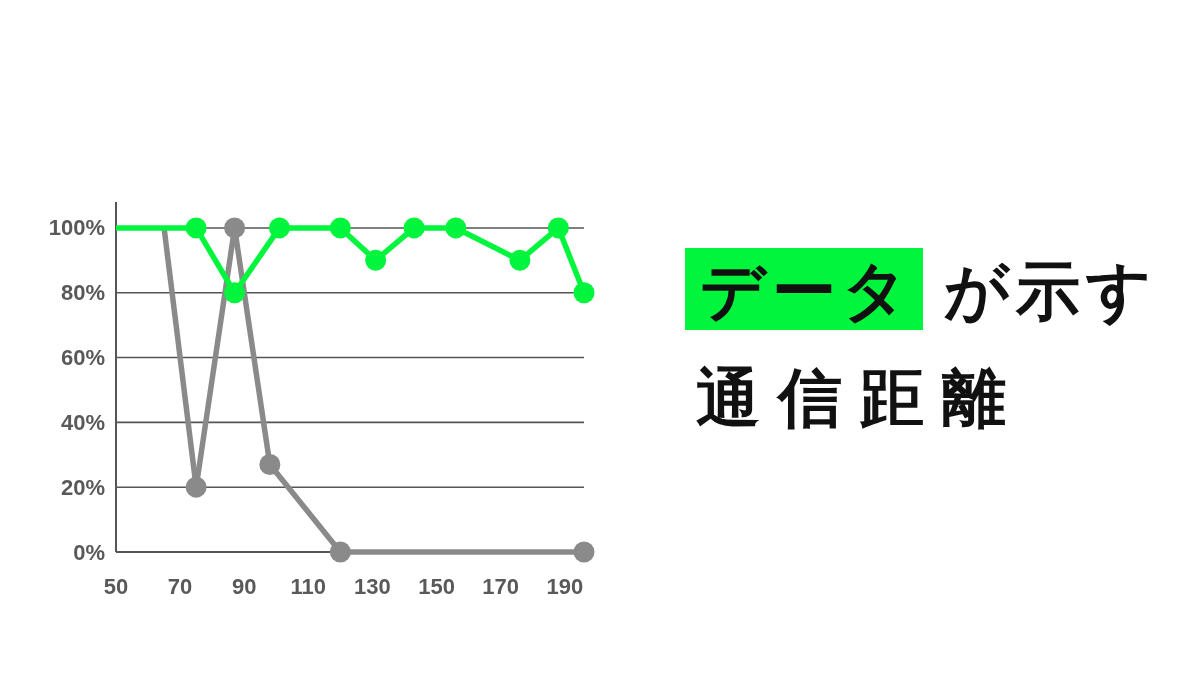 Image resolution: width=1200 pixels, height=675 pixels. Describe the element at coordinates (501, 586) in the screenshot. I see `x-tick-label: 170` at that location.